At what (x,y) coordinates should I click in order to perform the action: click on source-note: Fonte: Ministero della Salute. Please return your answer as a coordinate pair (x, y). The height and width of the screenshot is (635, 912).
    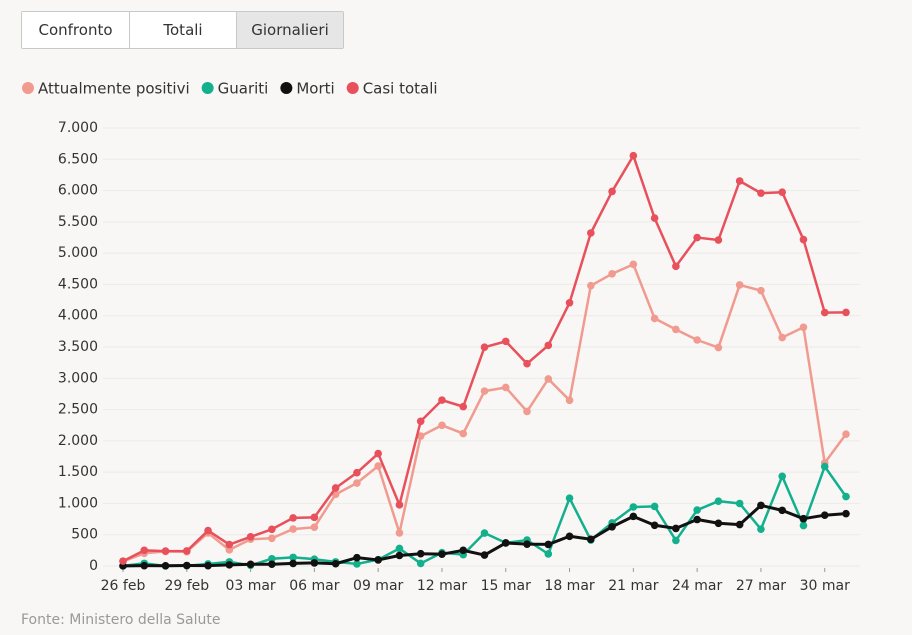
    Looking at the image, I should click on (121, 620).